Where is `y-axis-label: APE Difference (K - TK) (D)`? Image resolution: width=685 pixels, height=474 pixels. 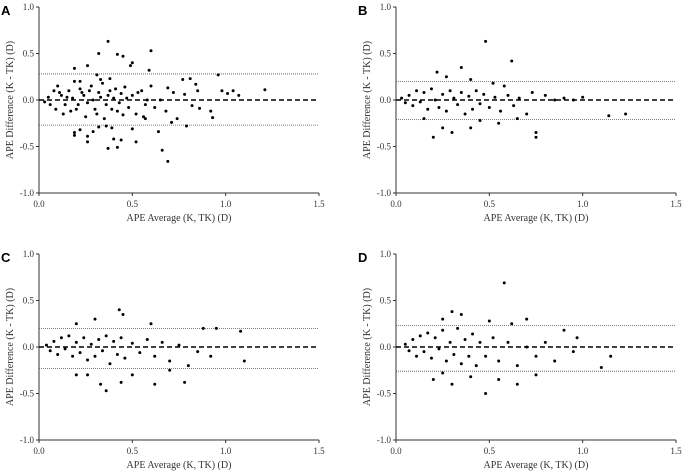 y-axis-label: APE Difference (K - TK) (D) is located at coordinates (10, 347).